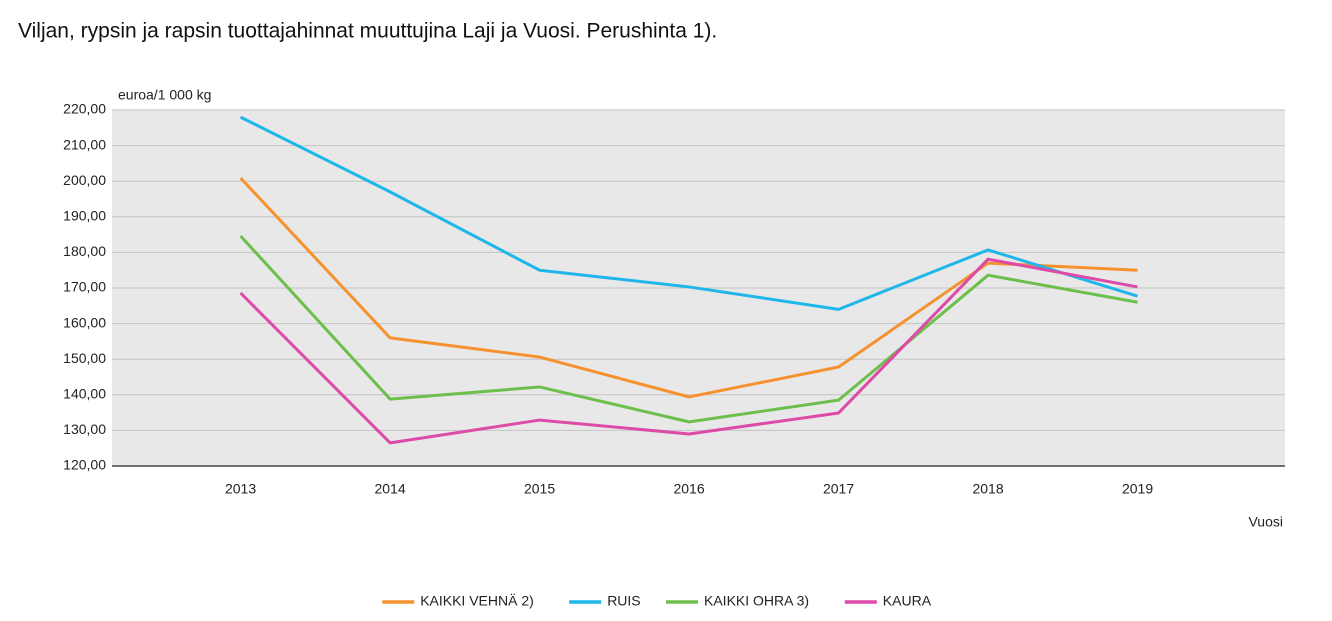 Image resolution: width=1332 pixels, height=621 pixels. Describe the element at coordinates (84, 251) in the screenshot. I see `y-tick-label: 180,00` at that location.